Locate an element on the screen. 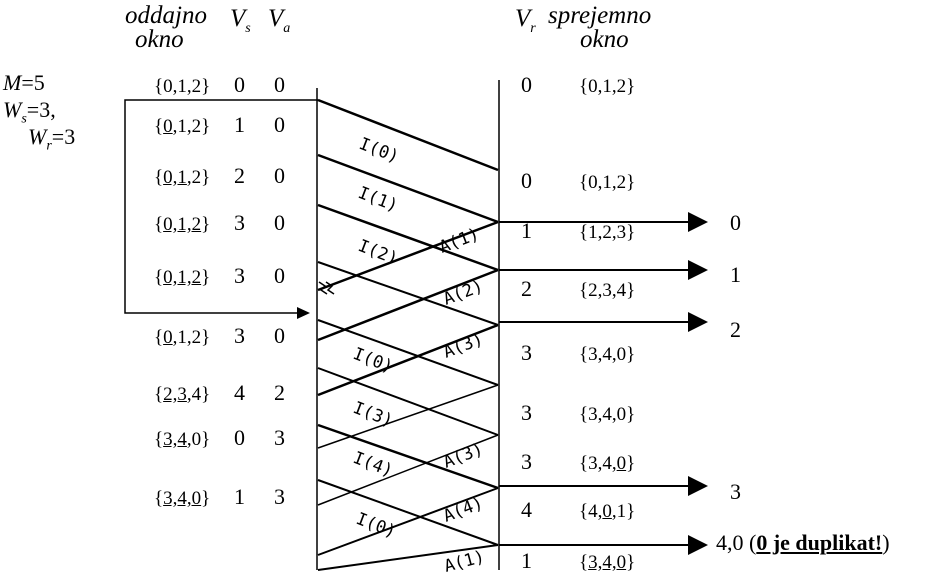  ack-label-a4: A(4) is located at coordinates (463, 509).